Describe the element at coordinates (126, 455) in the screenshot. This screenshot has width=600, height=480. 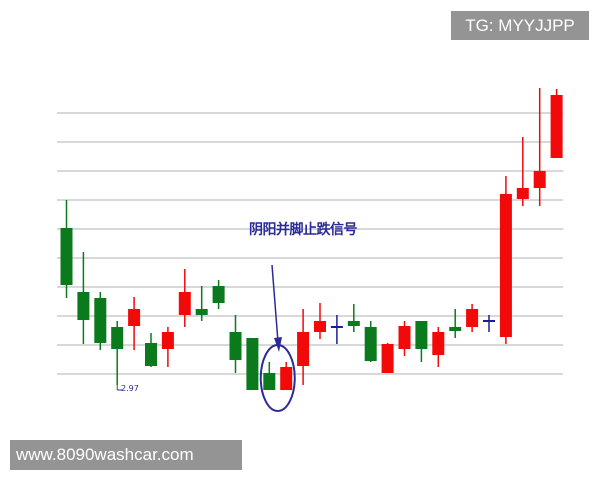
I see `watermark-bottom: www.8090washcar.com` at that location.